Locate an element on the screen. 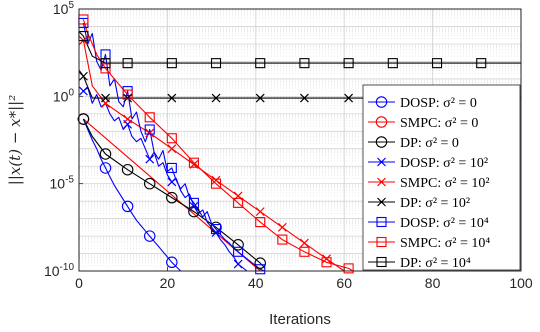 The width and height of the screenshot is (540, 332). y-tick-label: 10⁵ is located at coordinates (64, 8).